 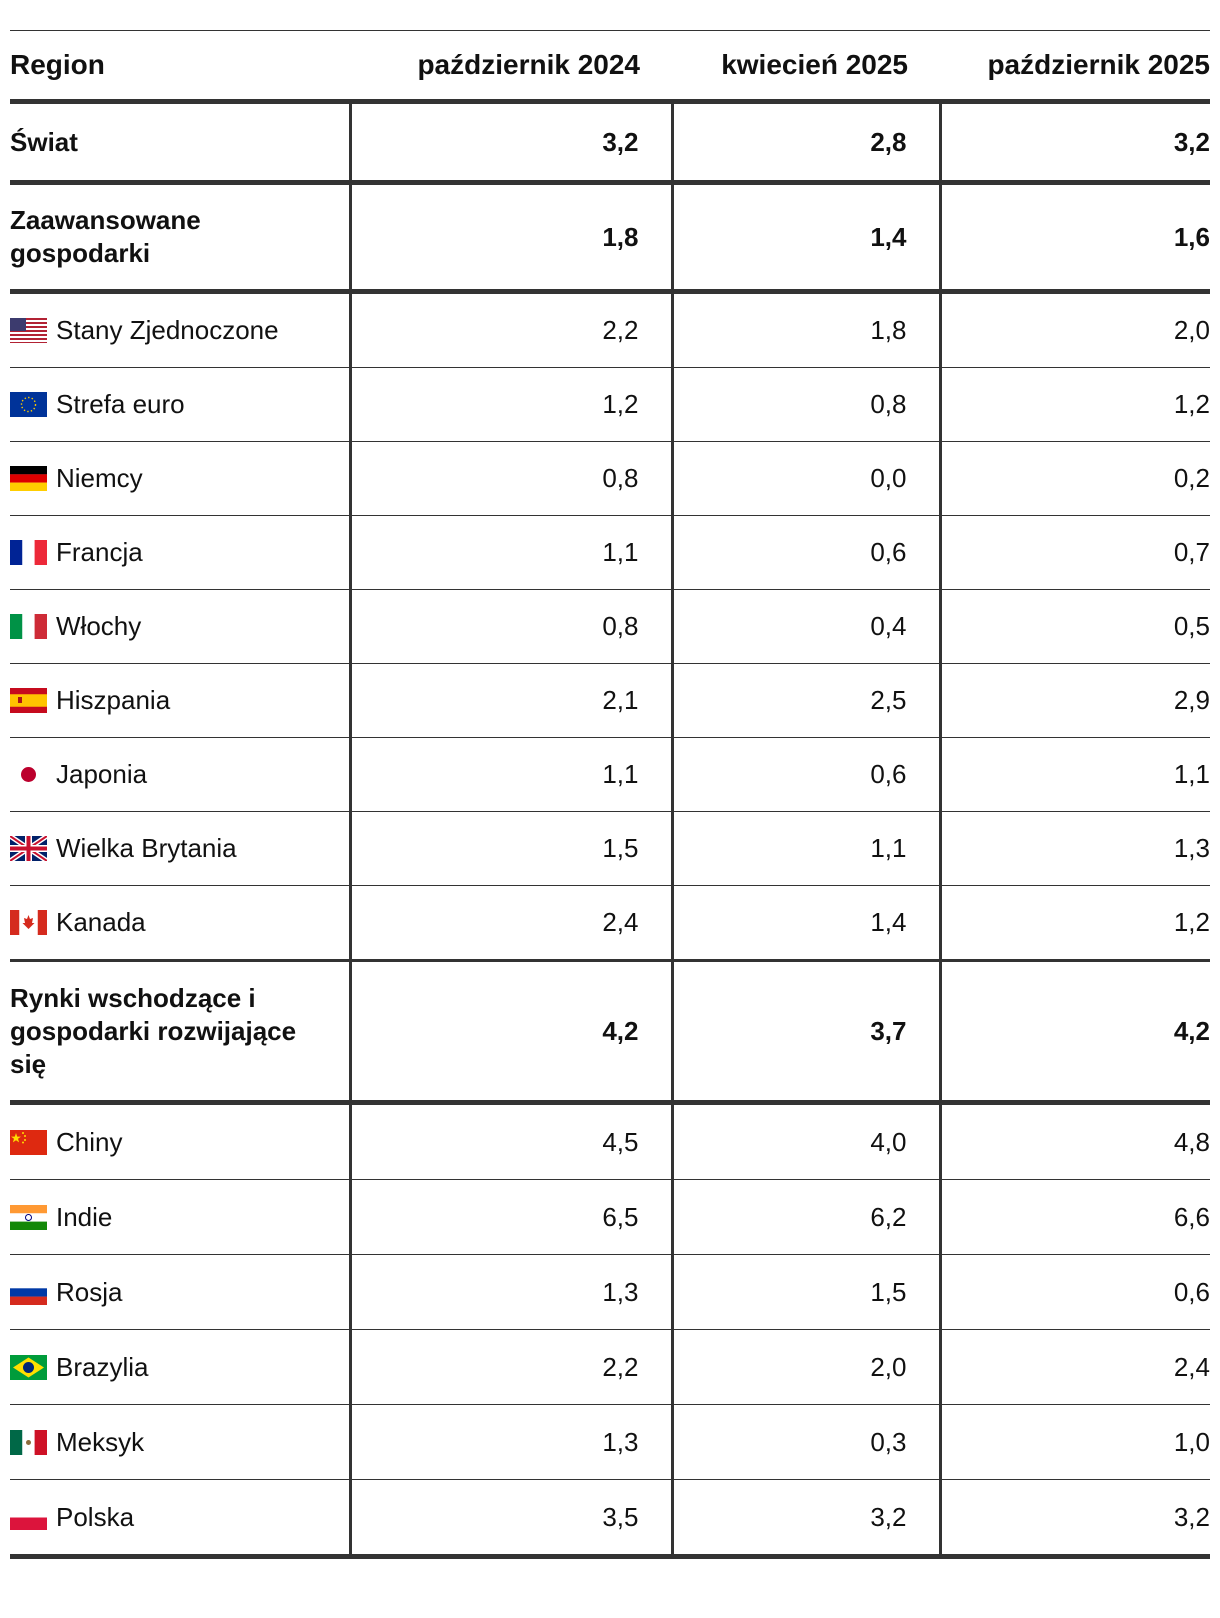 I want to click on value-oct-2025: 0,7, so click(x=1074, y=552).